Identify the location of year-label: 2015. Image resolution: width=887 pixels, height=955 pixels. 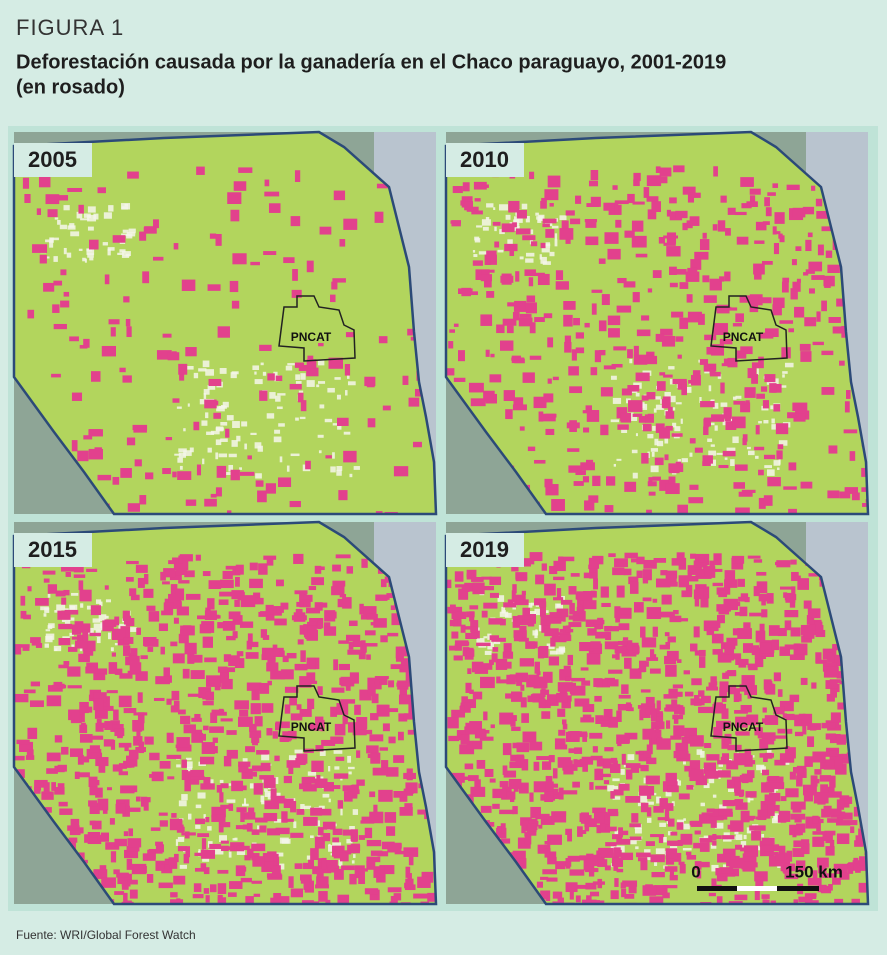
(52, 549).